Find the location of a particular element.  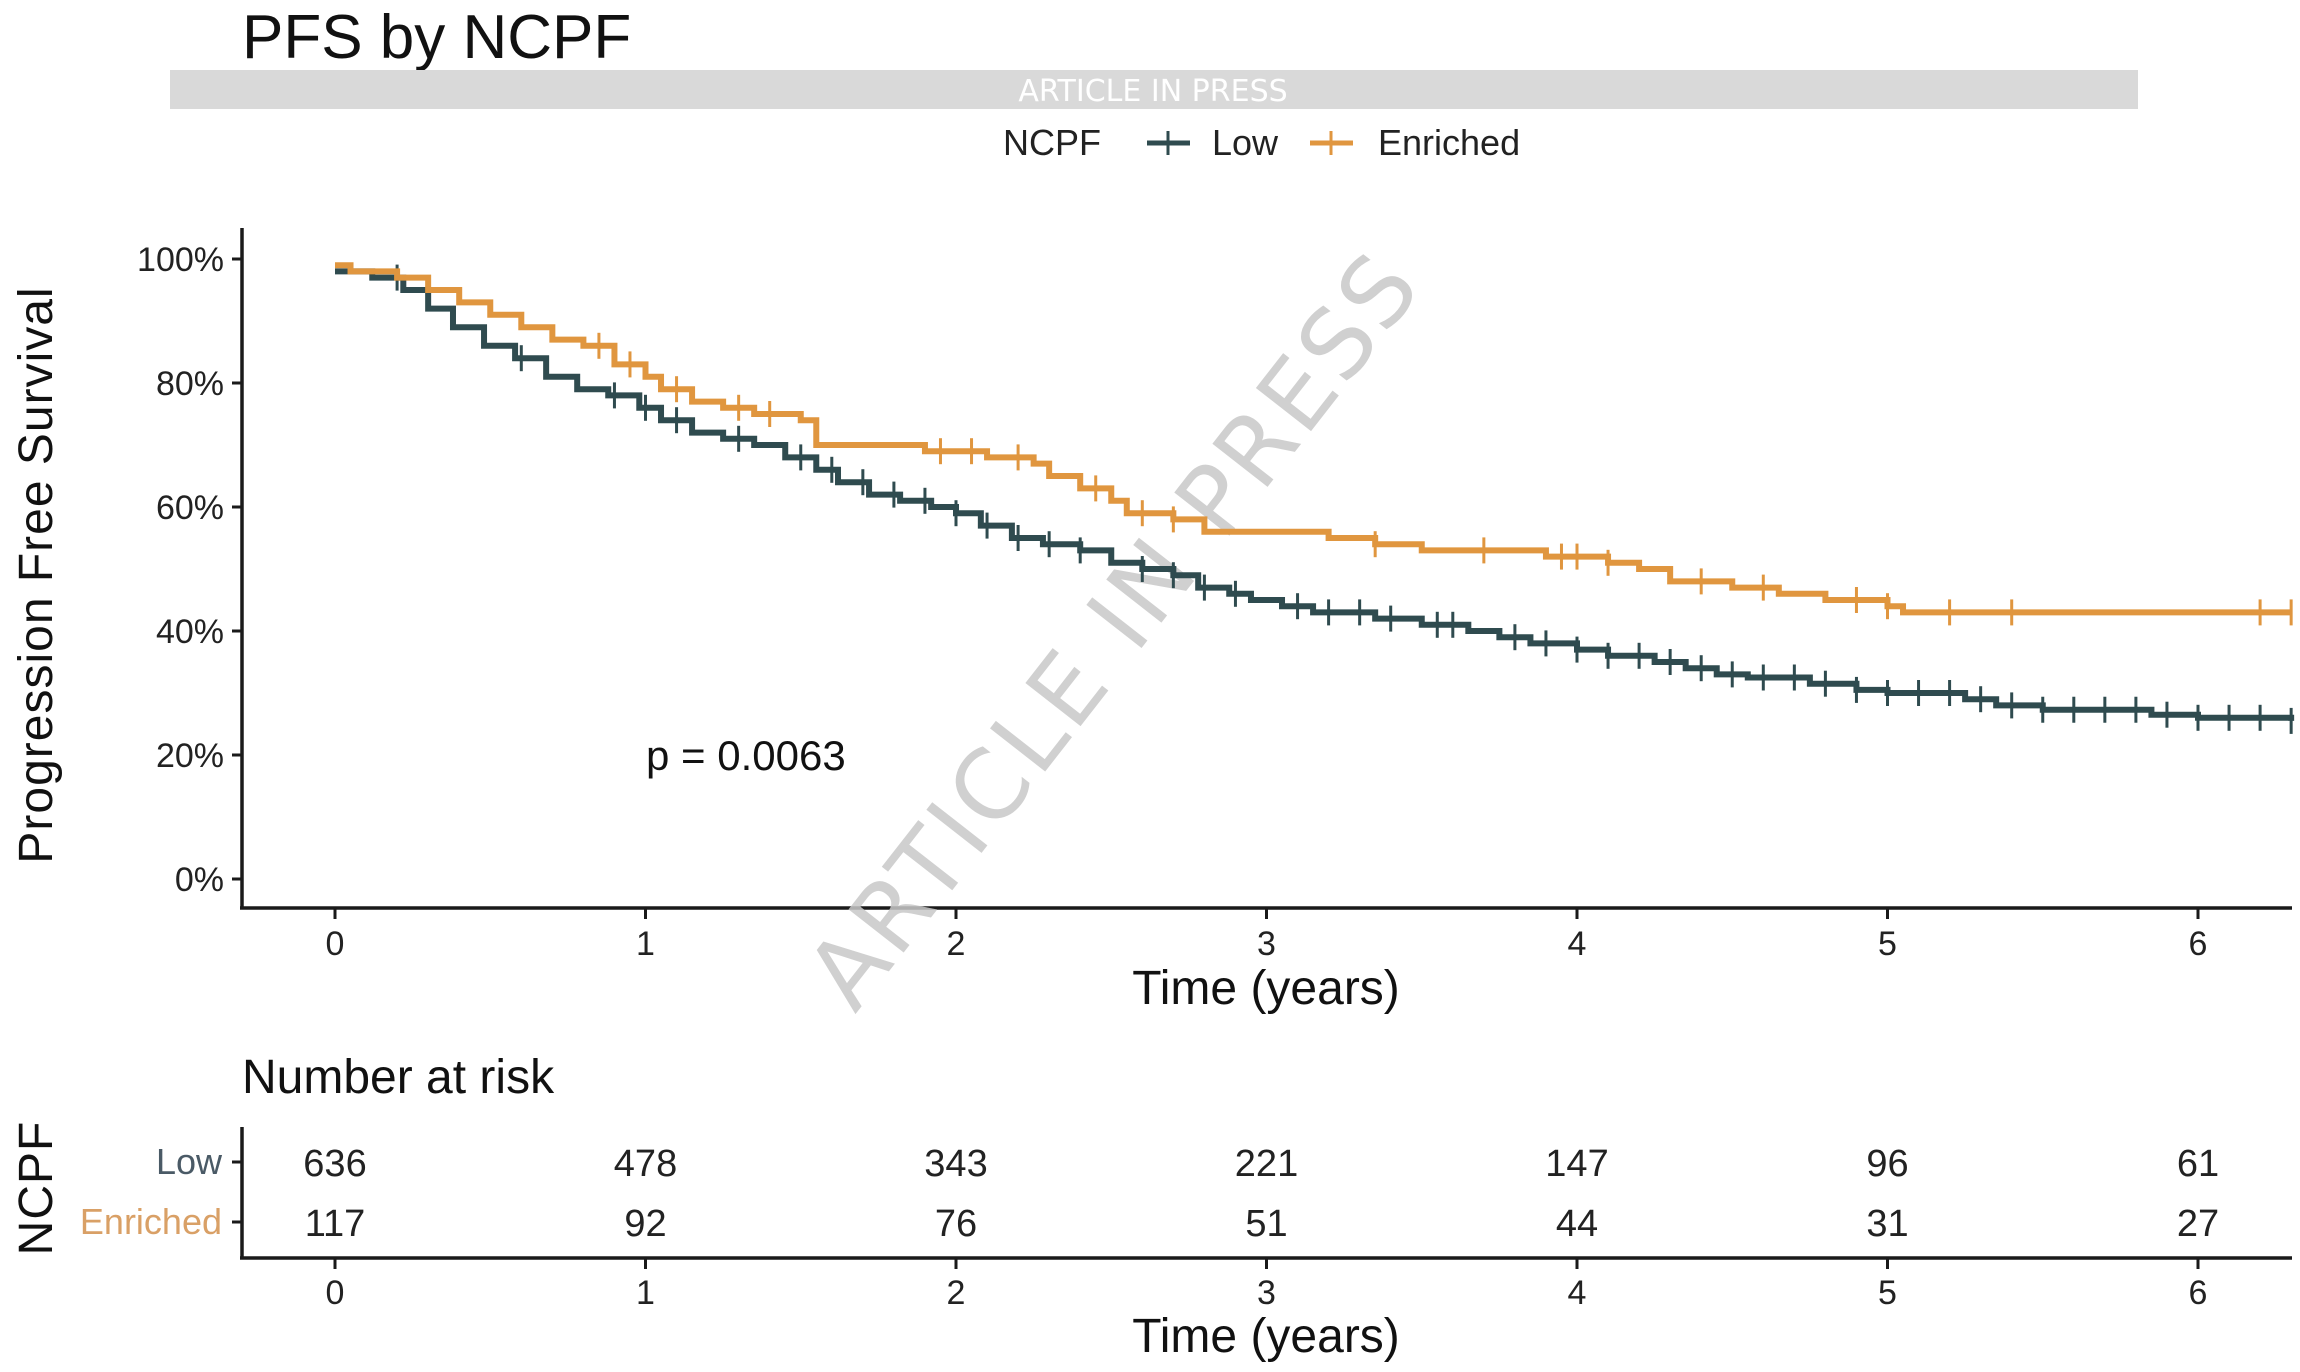

x-axis-title: Time (years) is located at coordinates (1266, 988).